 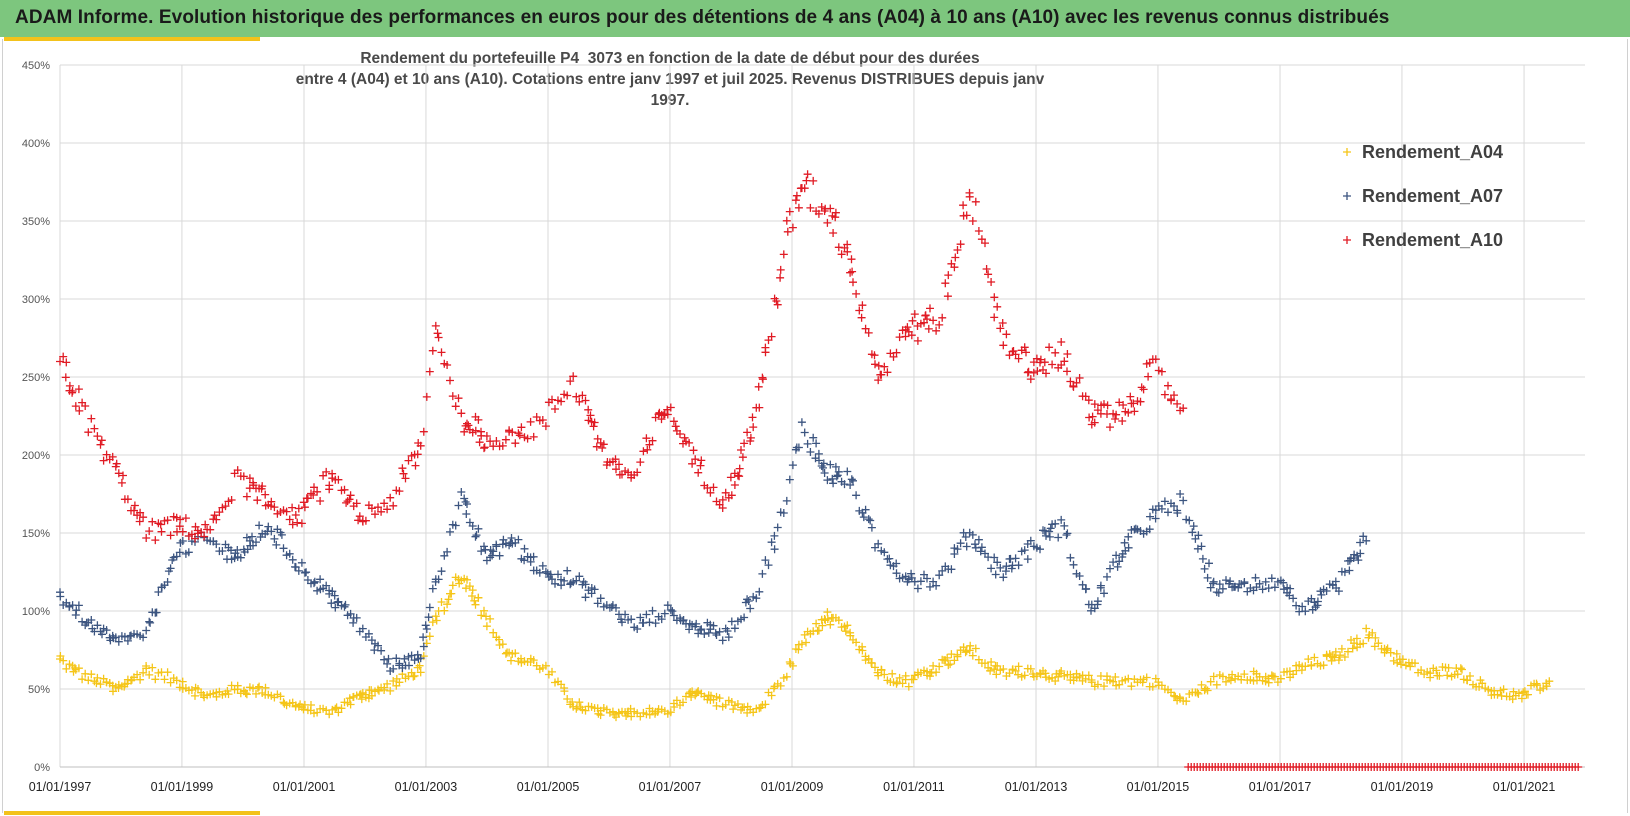 What do you see at coordinates (36, 378) in the screenshot?
I see `y-tick-label: 250%` at bounding box center [36, 378].